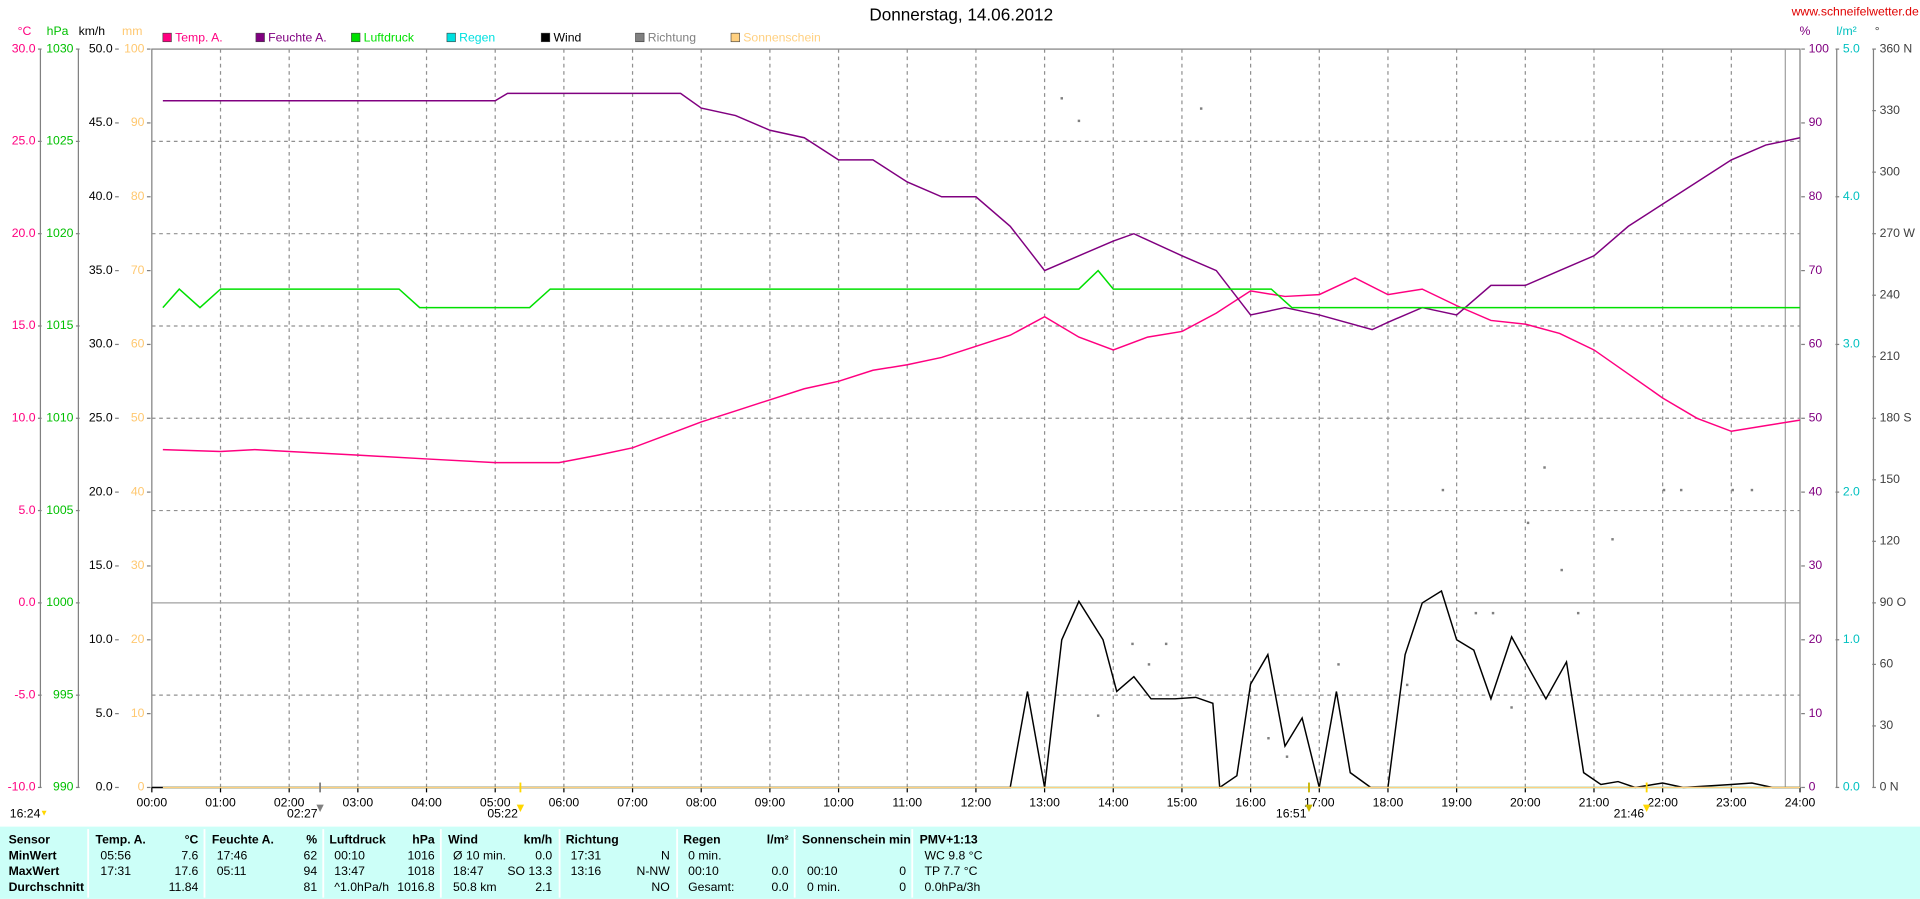 The width and height of the screenshot is (1920, 899). I want to click on y-tick-label: 0, so click(1812, 787).